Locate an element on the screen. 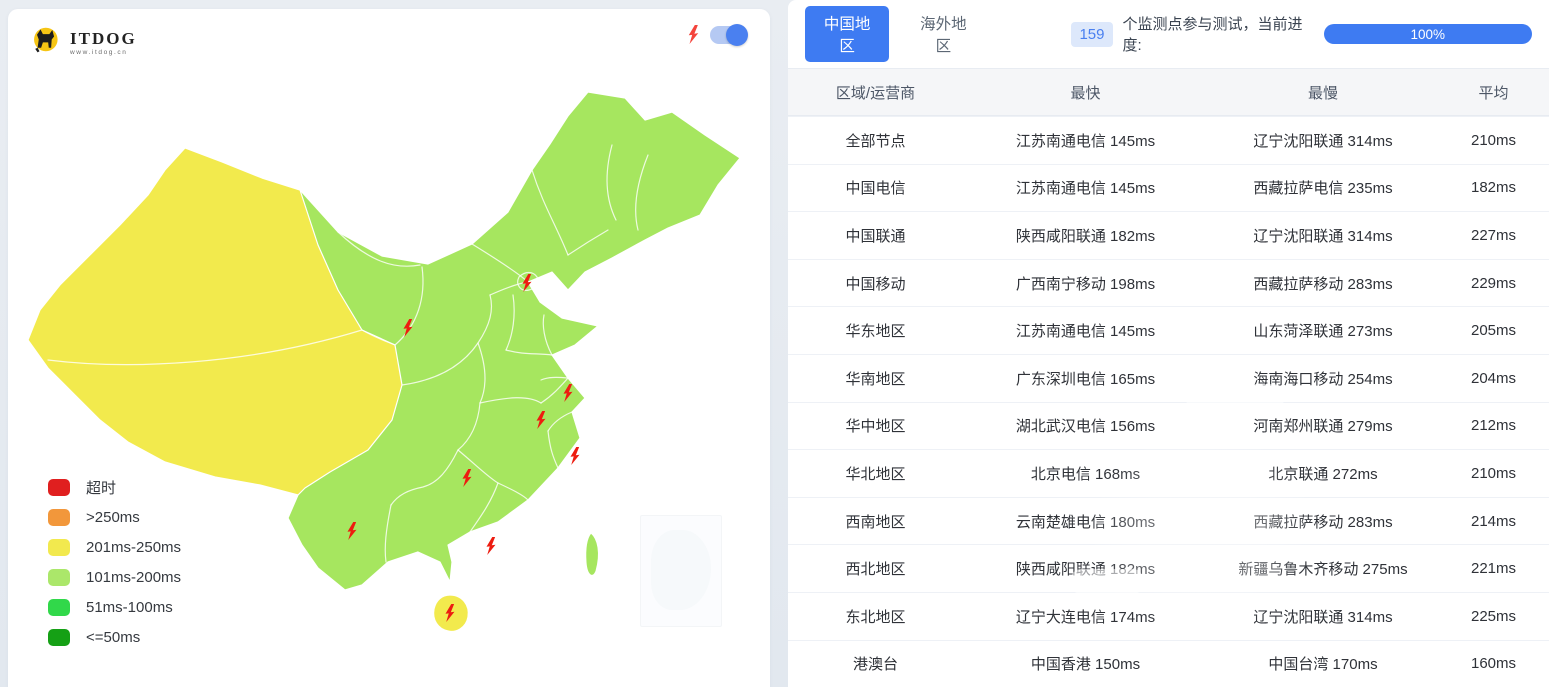  region-cell: 华北地区 is located at coordinates (875, 474).